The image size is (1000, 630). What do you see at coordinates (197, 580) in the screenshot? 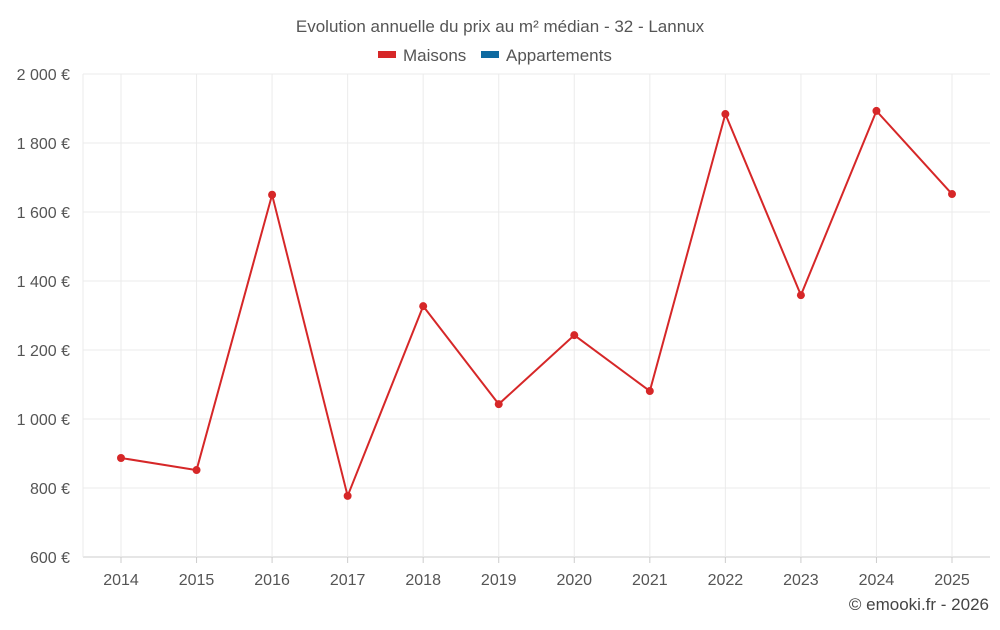
I see `x-tick-label: 2015` at bounding box center [197, 580].